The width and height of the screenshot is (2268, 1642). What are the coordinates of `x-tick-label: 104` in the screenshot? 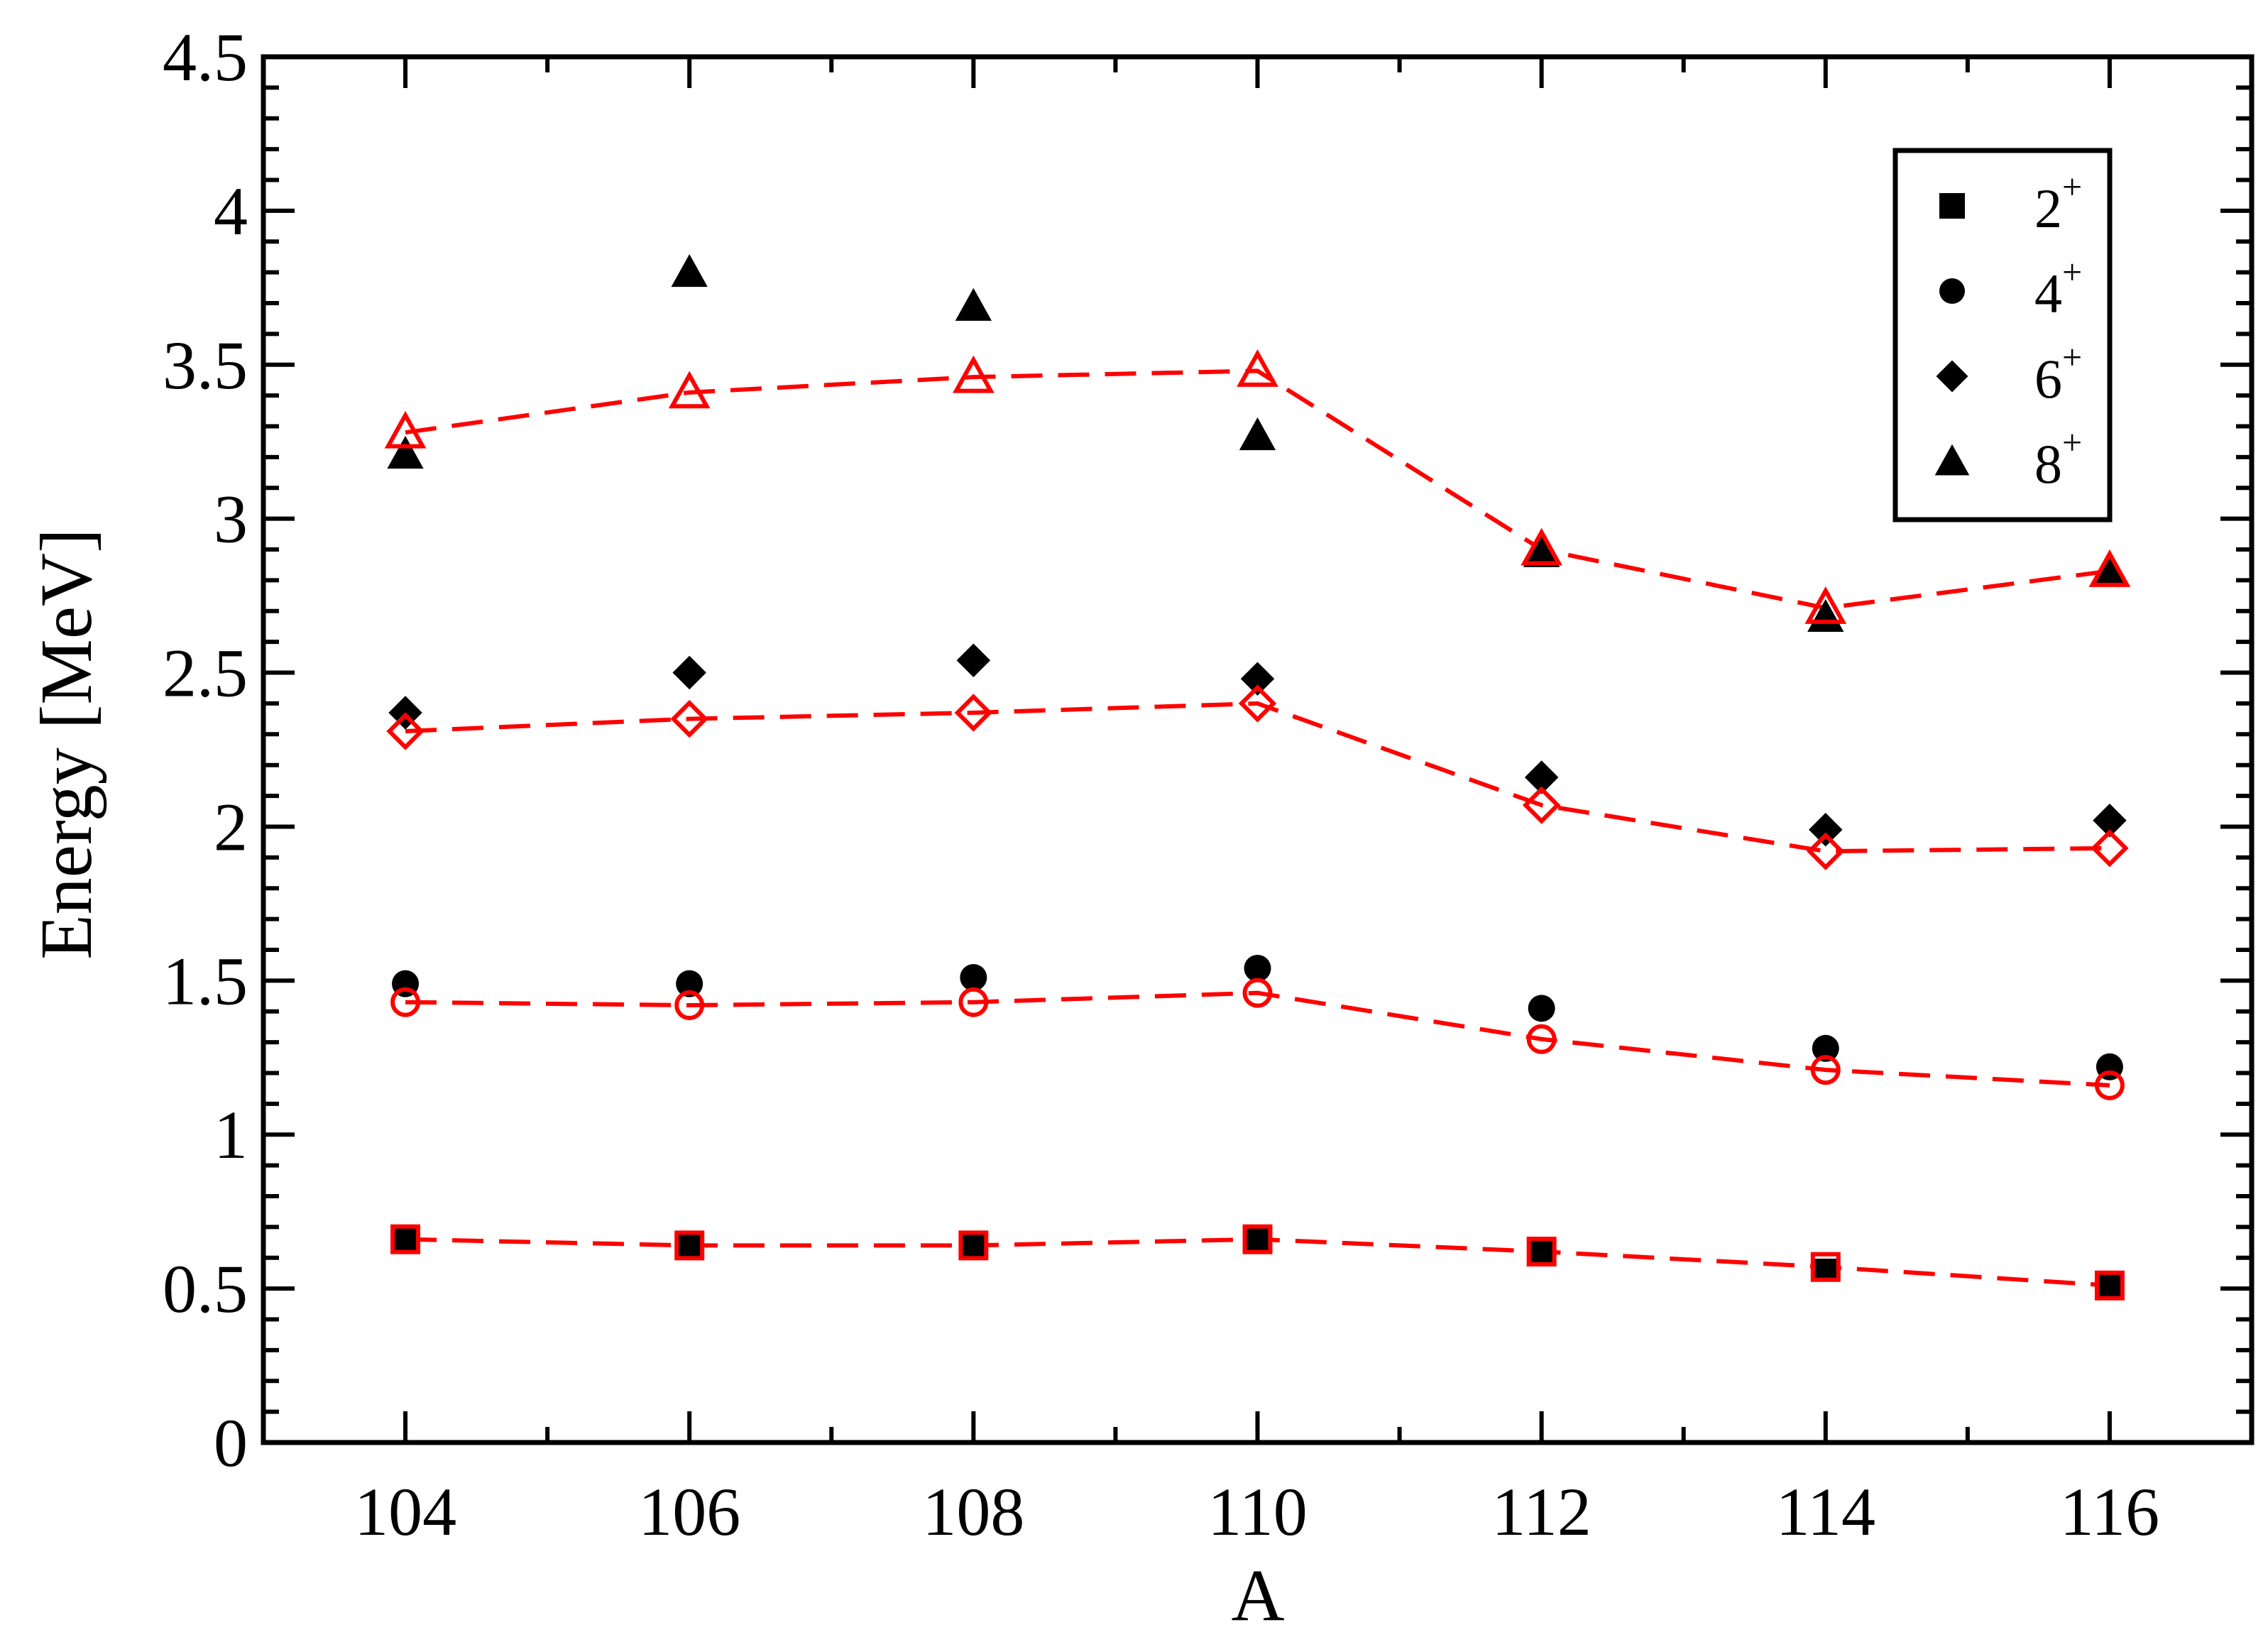 It's located at (405, 1512).